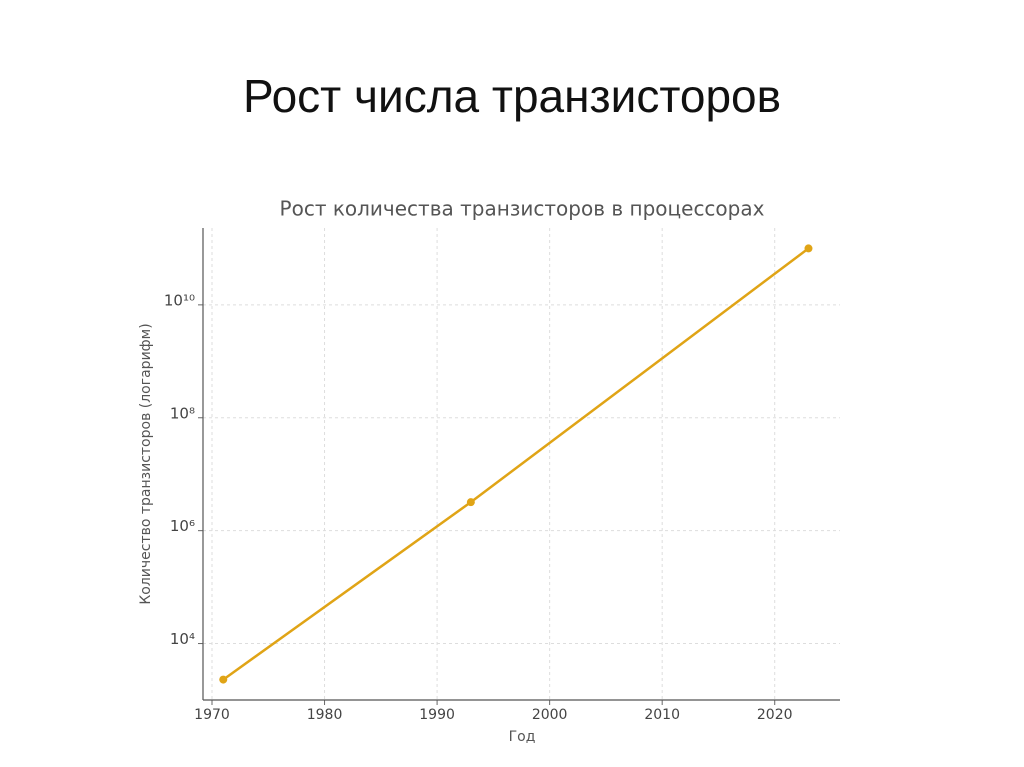 Image resolution: width=1024 pixels, height=767 pixels. What do you see at coordinates (182, 526) in the screenshot?
I see `y-tick-label: 10⁶` at bounding box center [182, 526].